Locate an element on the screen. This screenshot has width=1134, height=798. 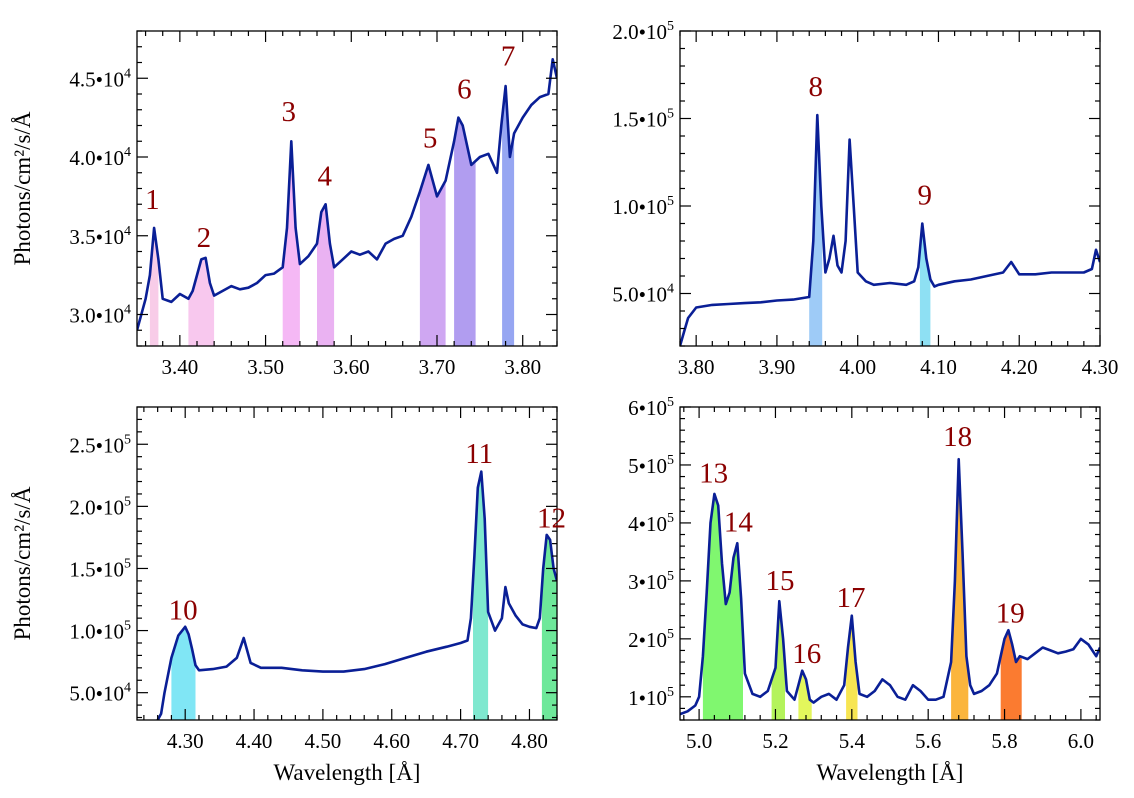
peak-label: 15 is located at coordinates (780, 581).